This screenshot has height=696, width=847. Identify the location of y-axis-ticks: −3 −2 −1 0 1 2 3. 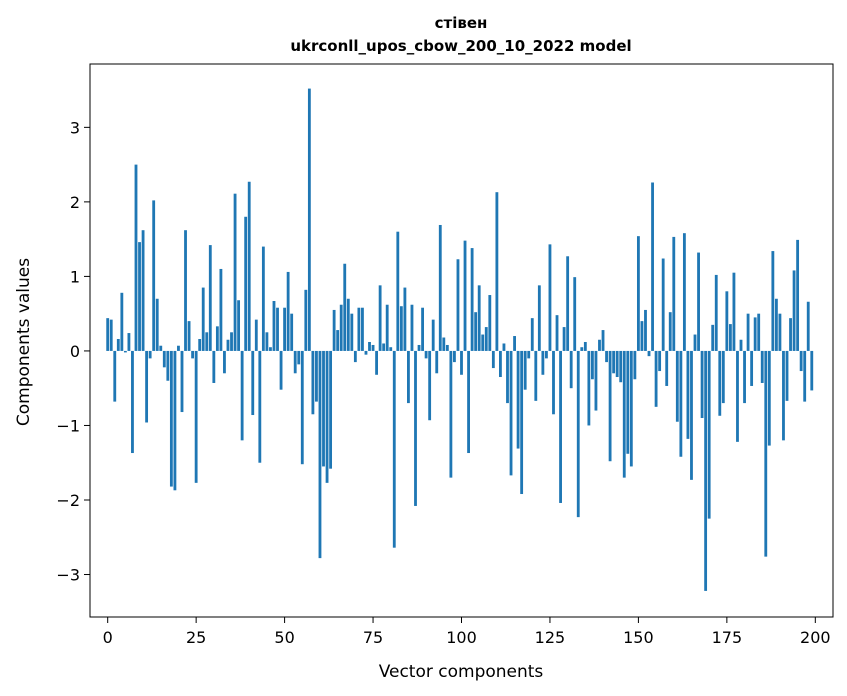
(73, 351).